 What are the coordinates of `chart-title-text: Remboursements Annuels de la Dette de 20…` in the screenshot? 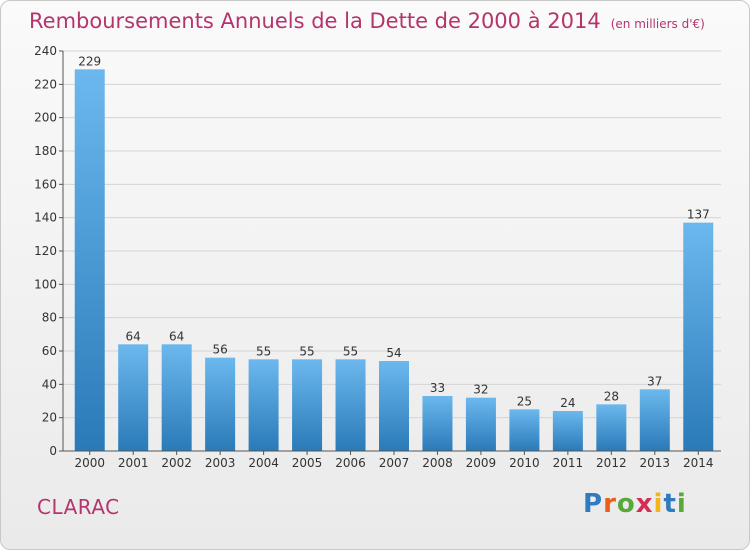 It's located at (315, 21).